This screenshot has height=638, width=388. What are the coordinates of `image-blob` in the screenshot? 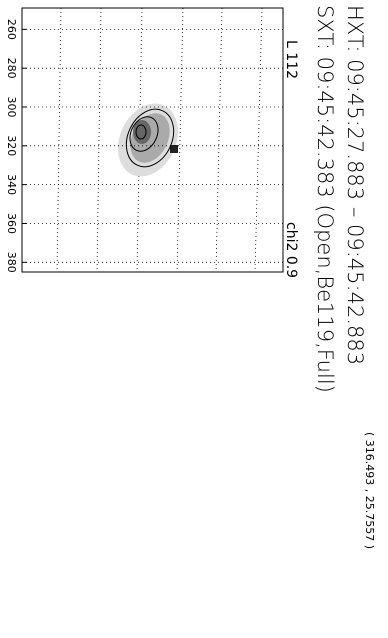 It's located at (148, 140).